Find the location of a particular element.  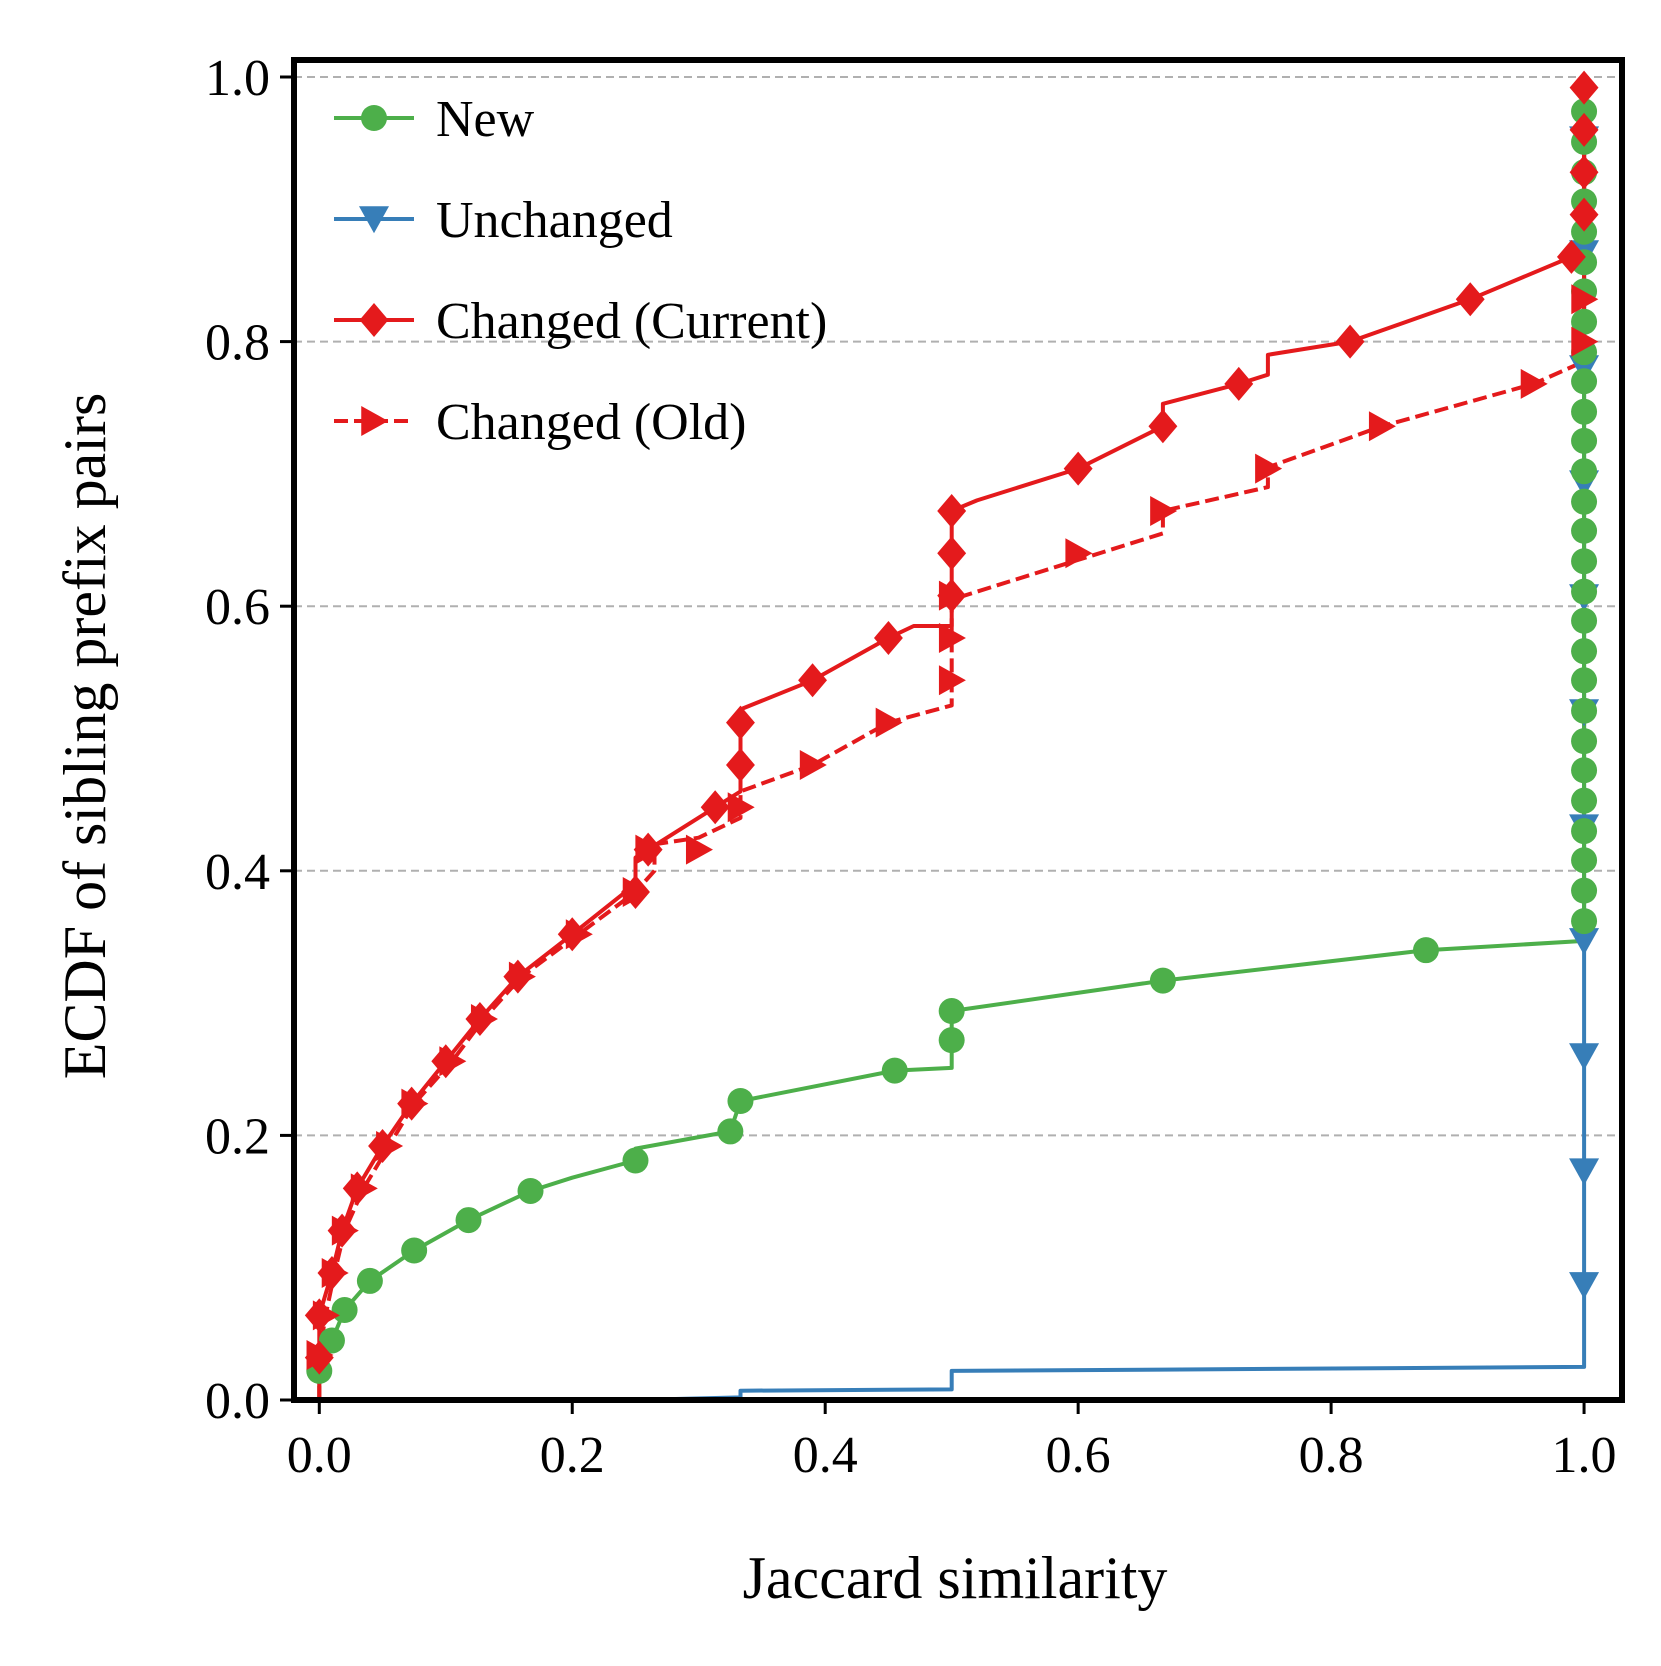

x-tick-label-1.0: 1.0 is located at coordinates (1584, 1455).